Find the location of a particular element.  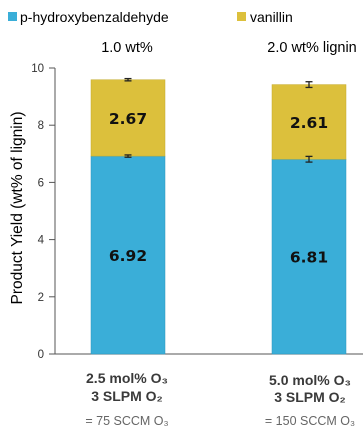

bar-2-vanillin is located at coordinates (309, 122).